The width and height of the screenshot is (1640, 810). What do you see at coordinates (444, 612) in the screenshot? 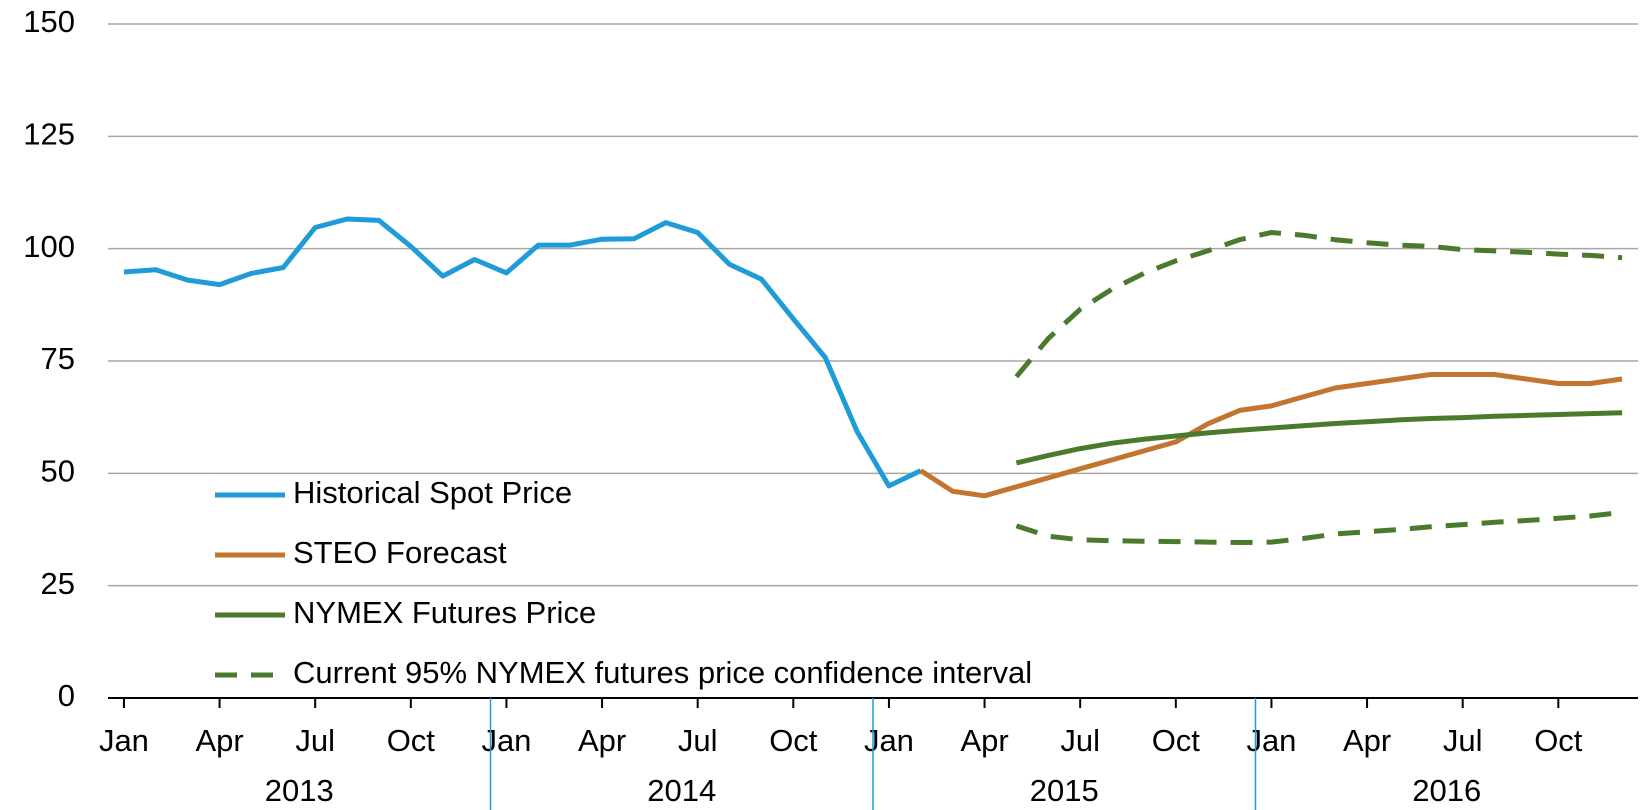
I see `legend-label: NYMEX Futures Price` at bounding box center [444, 612].